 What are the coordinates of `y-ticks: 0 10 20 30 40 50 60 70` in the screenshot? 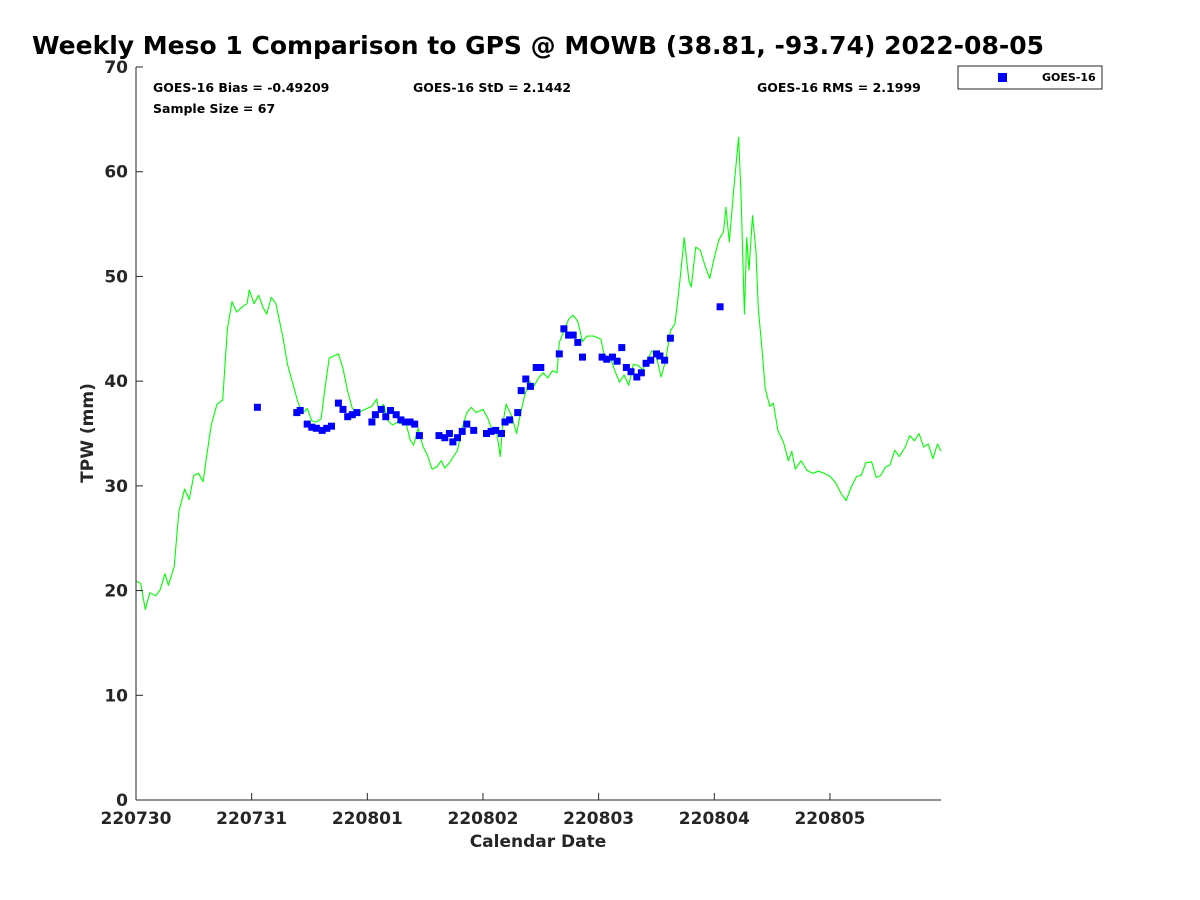 It's located at (123, 434).